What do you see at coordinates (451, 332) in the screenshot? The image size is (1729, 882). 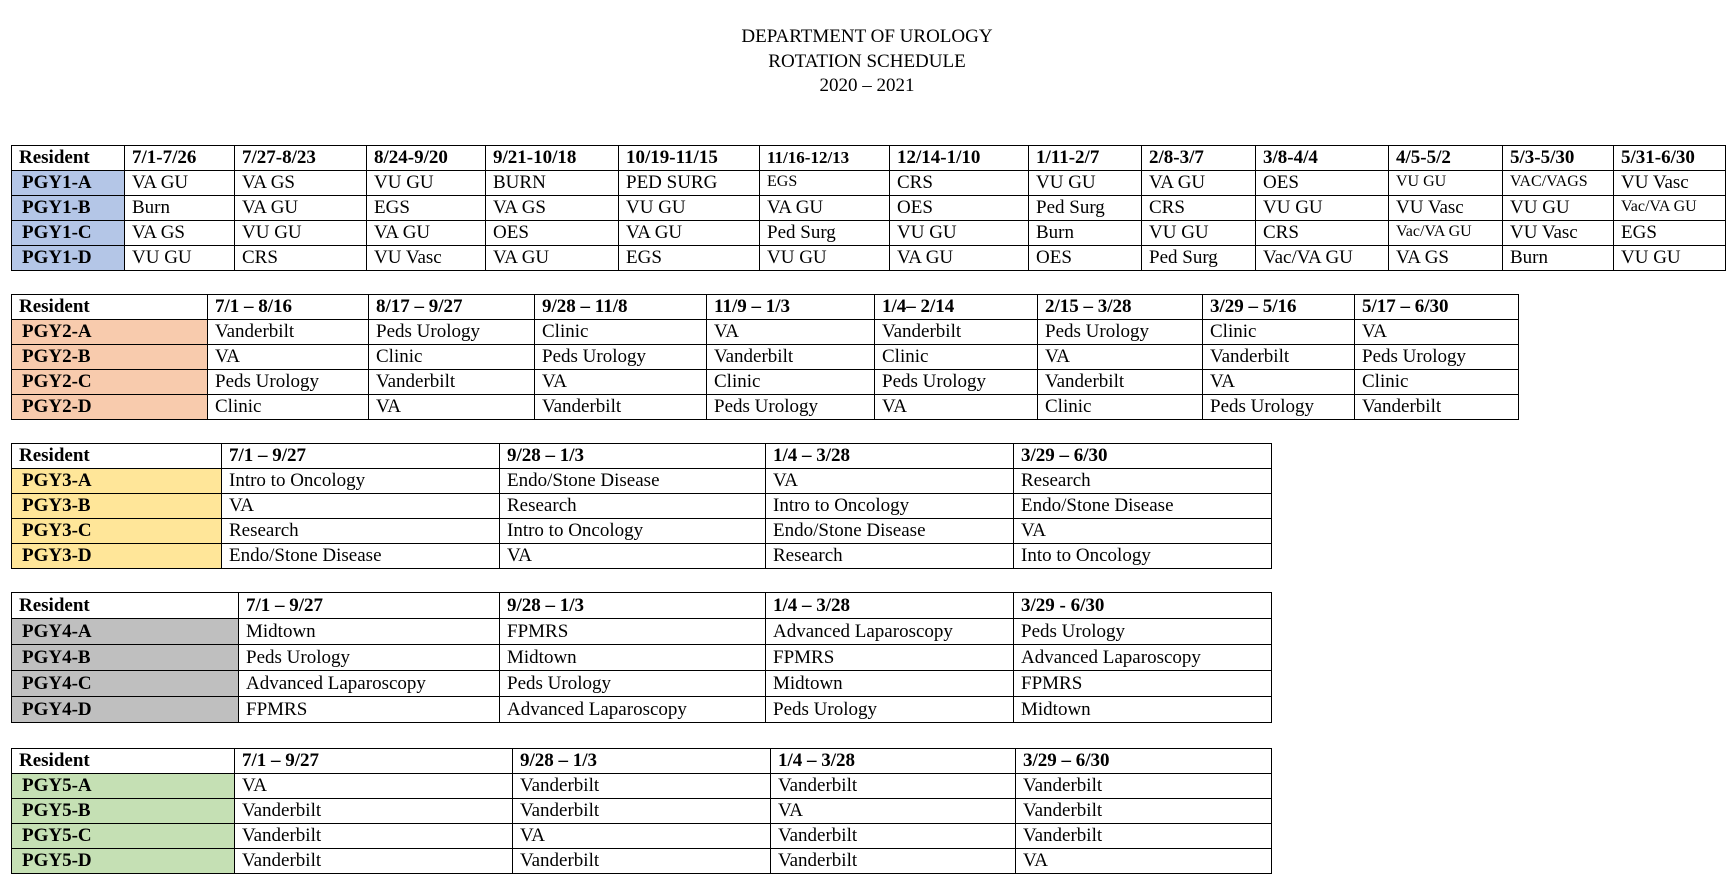 I see `rotation-cell: Peds Urology` at bounding box center [451, 332].